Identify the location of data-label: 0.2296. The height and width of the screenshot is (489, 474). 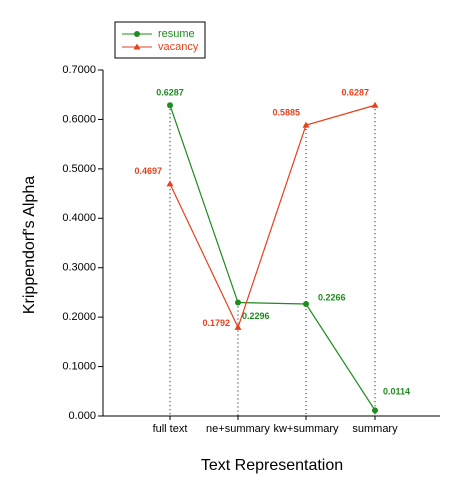
(256, 316).